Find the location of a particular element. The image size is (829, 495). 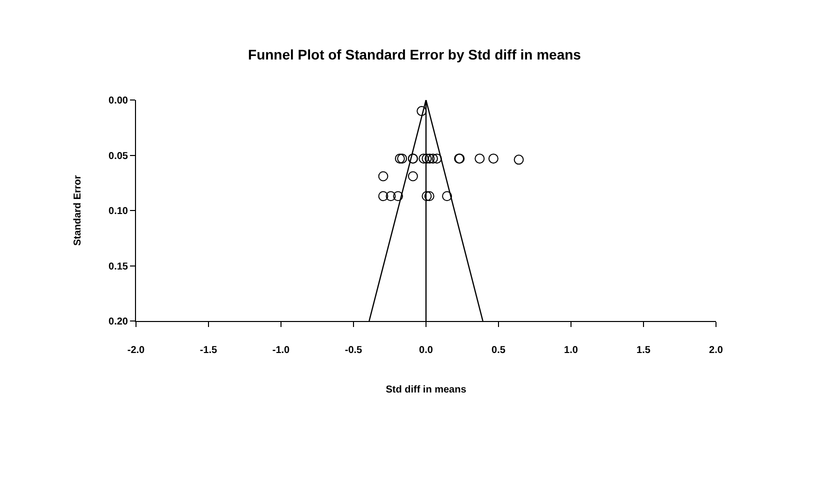

chart-title: Funnel Plot of Standard Error by Std diff in means is located at coordinates (415, 54).